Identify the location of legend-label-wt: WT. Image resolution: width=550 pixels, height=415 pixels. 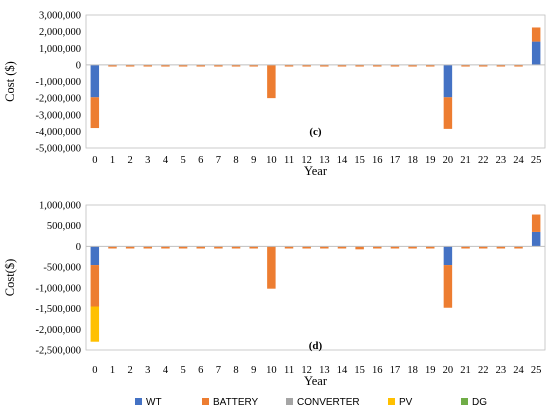
(154, 402).